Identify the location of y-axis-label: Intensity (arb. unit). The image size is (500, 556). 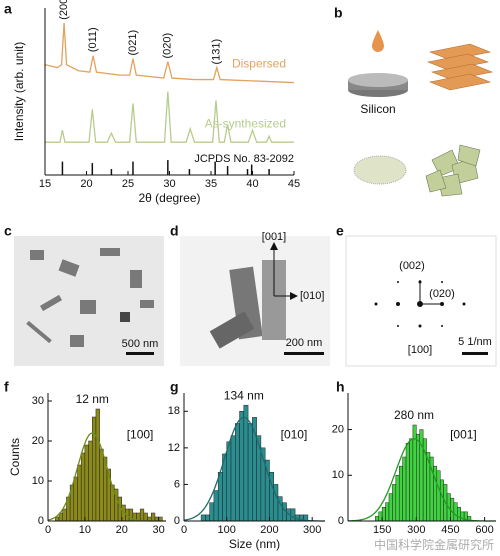
(19, 91).